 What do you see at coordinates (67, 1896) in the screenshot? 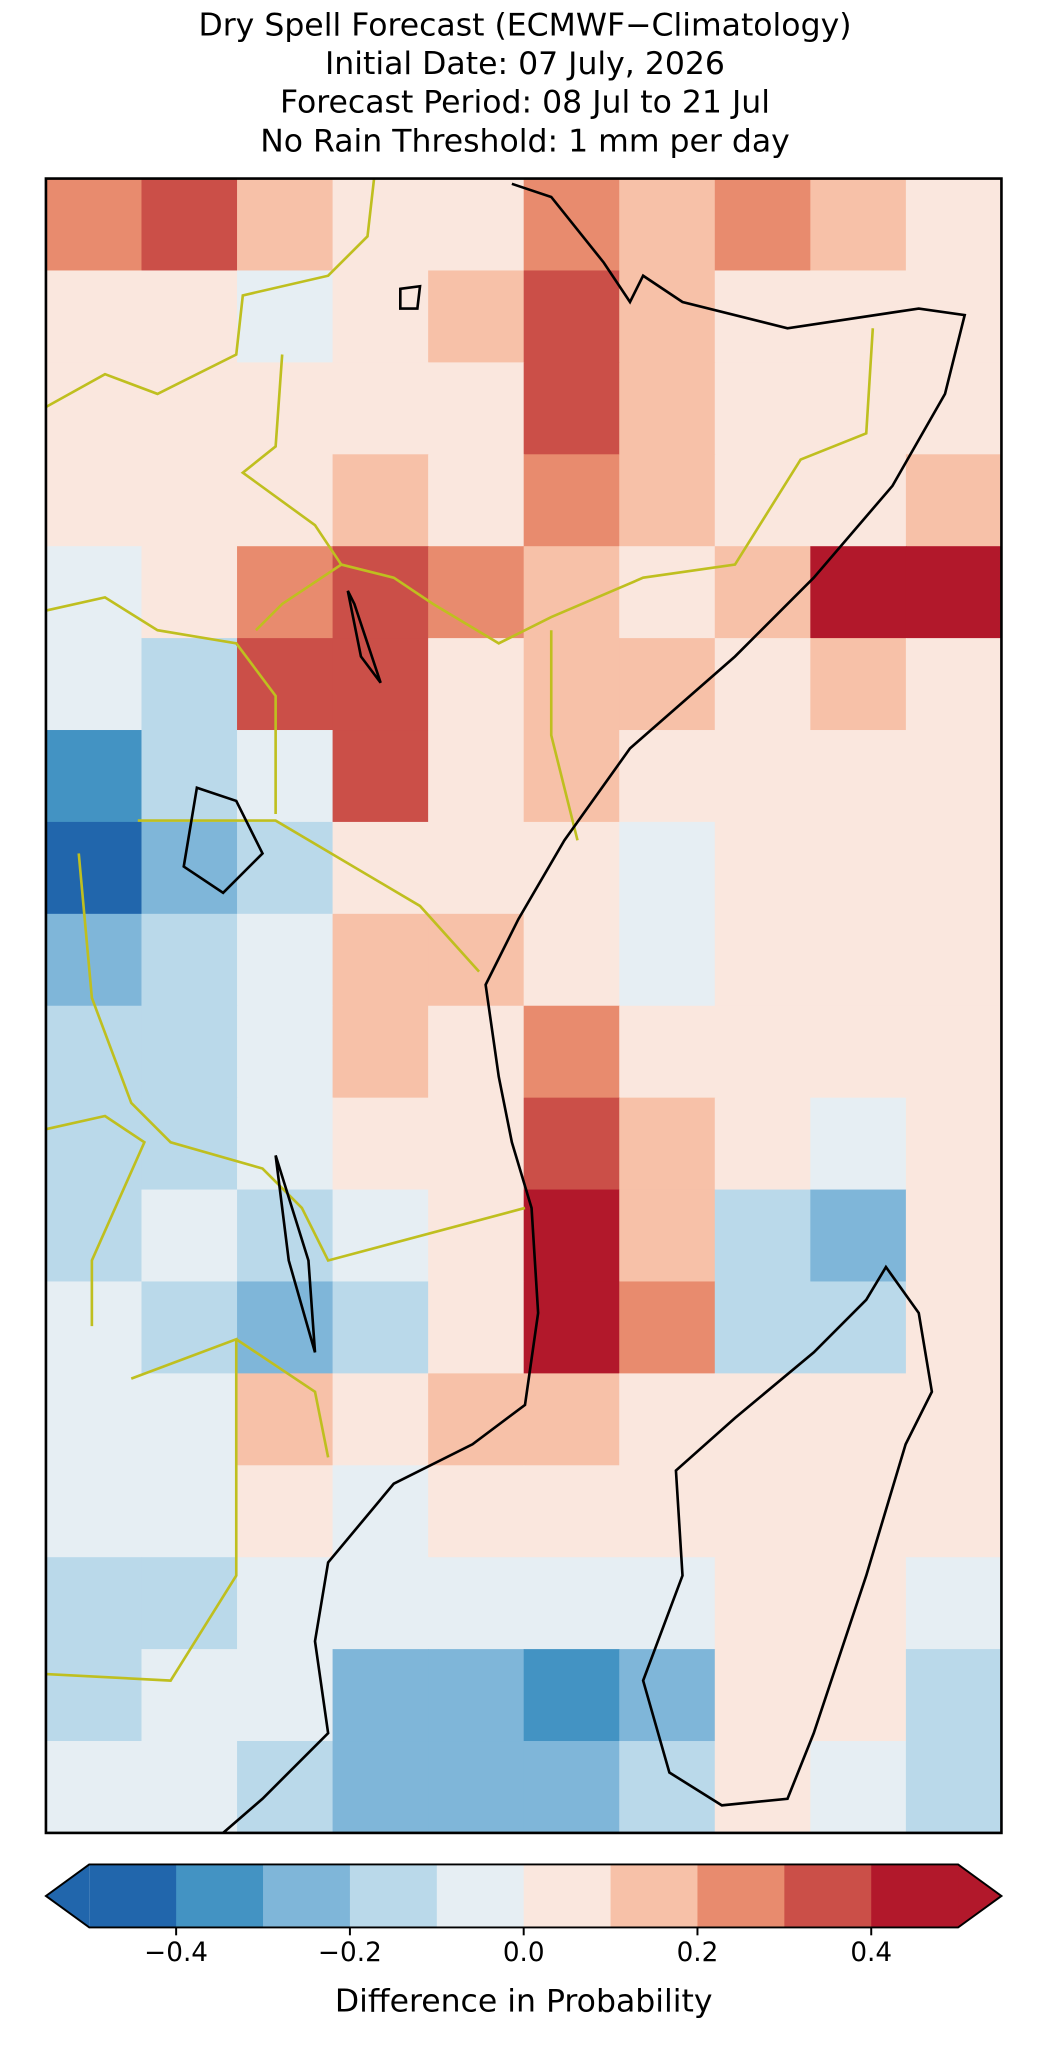
I see `colorbar-extension` at bounding box center [67, 1896].